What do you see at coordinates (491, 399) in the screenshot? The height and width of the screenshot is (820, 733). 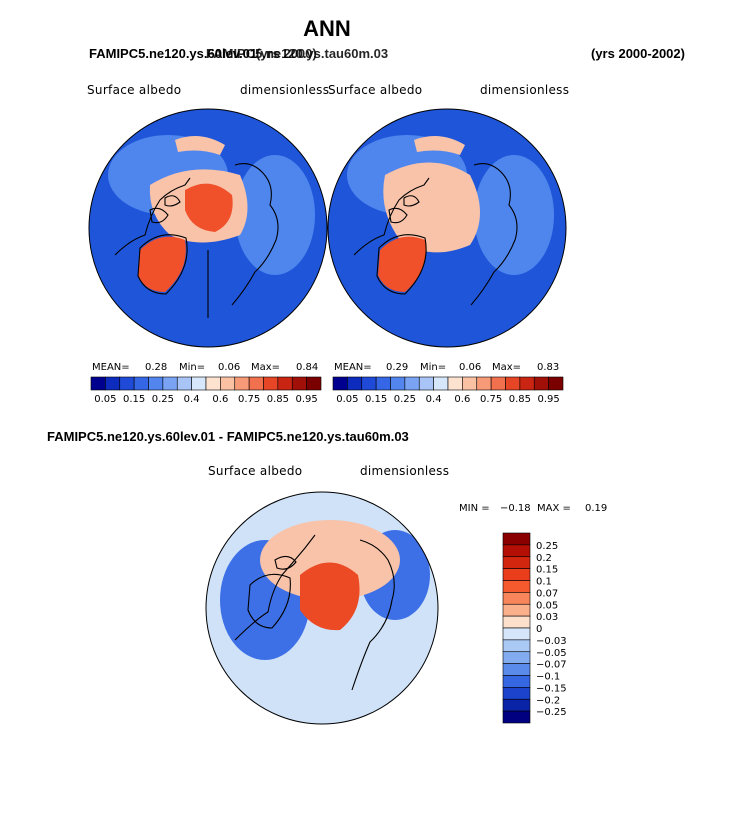 I see `colorbar-tick-label: 0.75` at bounding box center [491, 399].